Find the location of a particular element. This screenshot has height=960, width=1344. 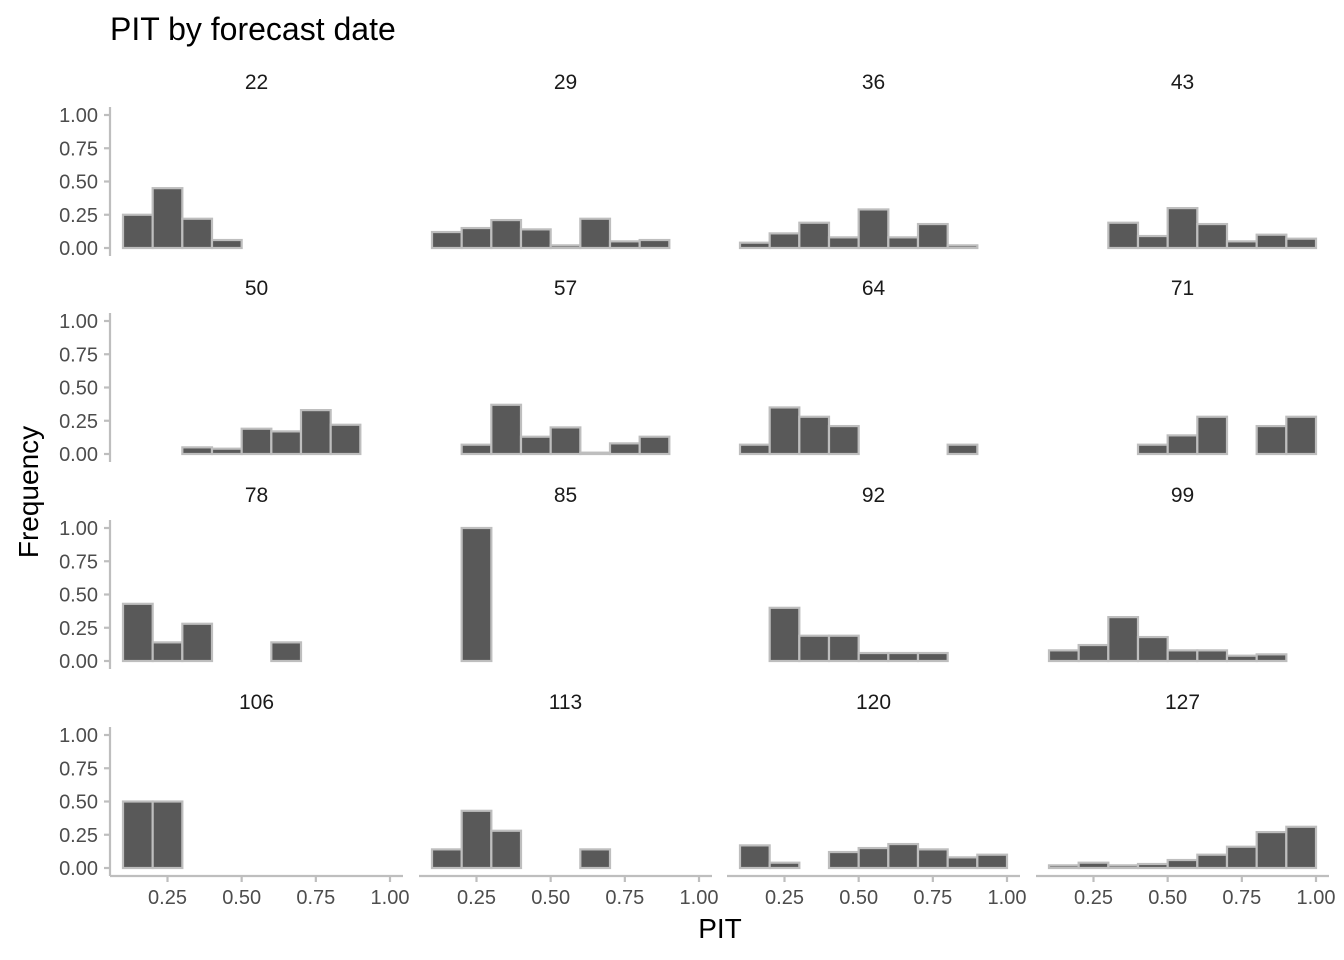

facet-panel-57: 57 is located at coordinates (565, 366).